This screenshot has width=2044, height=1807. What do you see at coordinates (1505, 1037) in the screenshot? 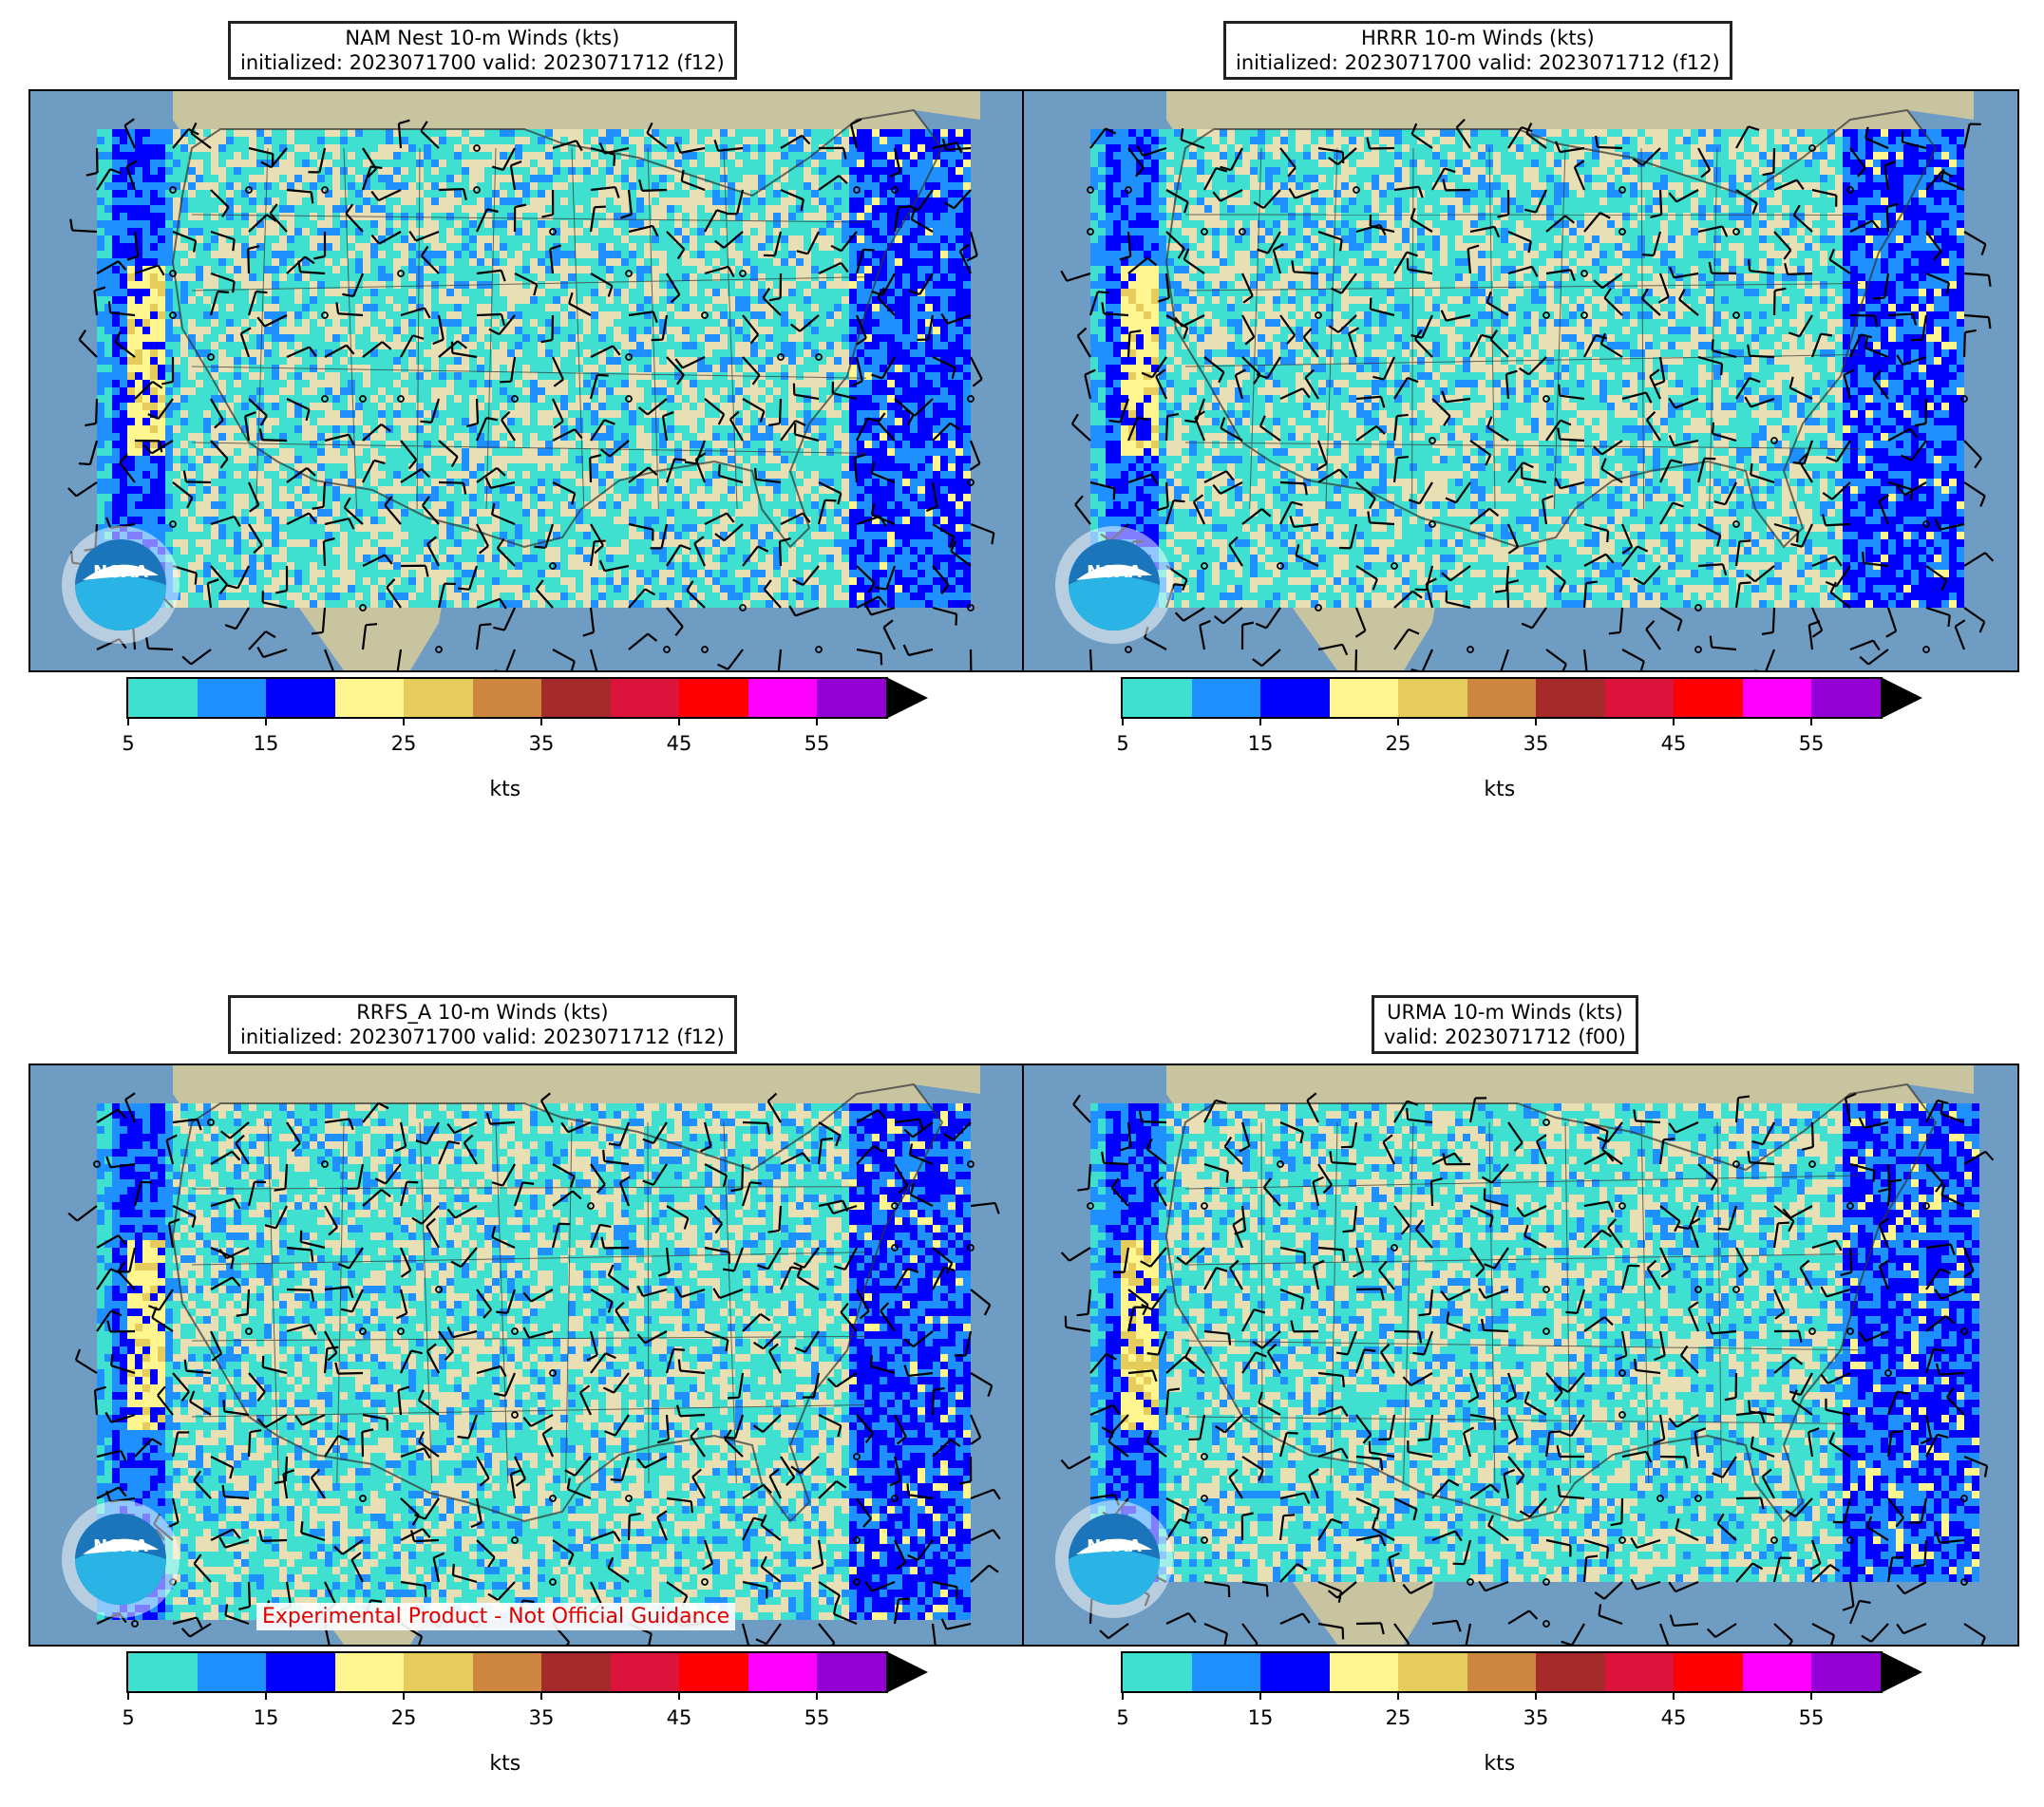
I see `title-line2: valid: 2023071712 (f00)` at bounding box center [1505, 1037].